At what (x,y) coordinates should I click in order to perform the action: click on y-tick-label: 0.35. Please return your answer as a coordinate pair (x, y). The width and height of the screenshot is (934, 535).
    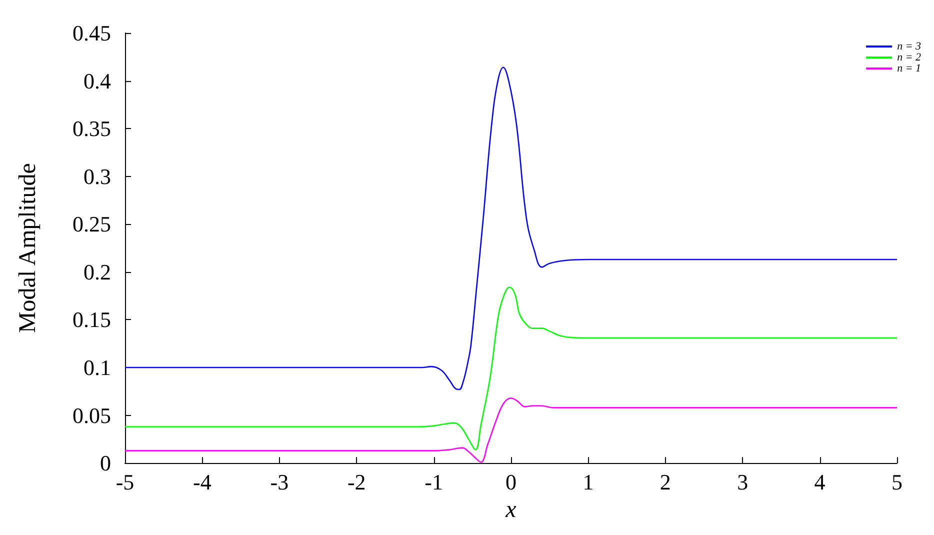
    Looking at the image, I should click on (91, 129).